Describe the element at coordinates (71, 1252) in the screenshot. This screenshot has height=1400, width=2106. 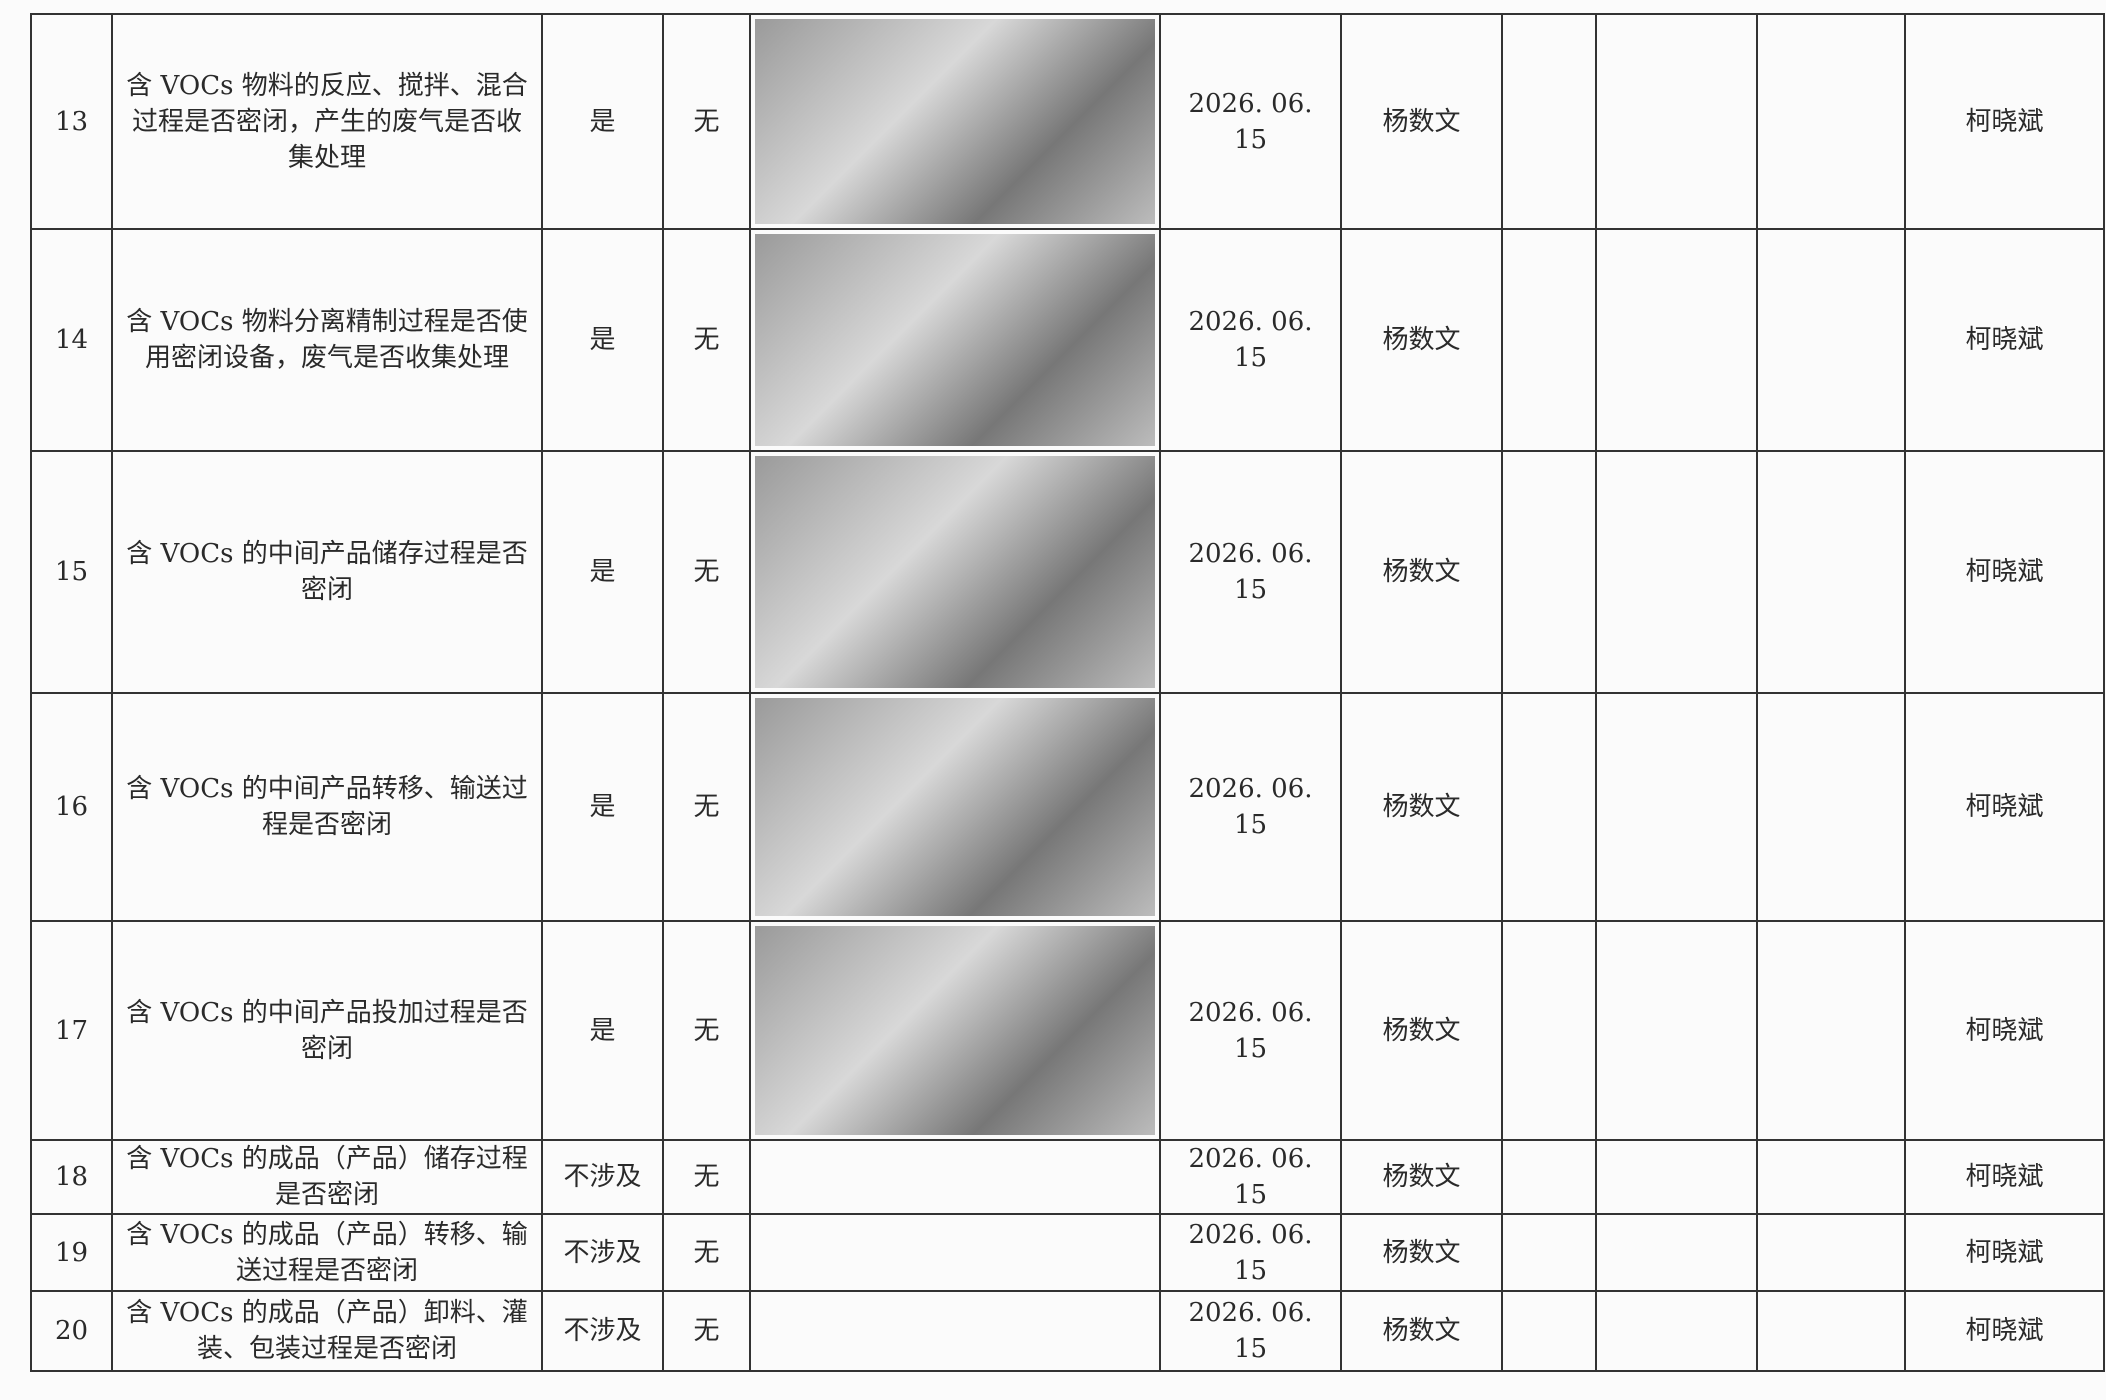
I see `row-number: 19` at that location.